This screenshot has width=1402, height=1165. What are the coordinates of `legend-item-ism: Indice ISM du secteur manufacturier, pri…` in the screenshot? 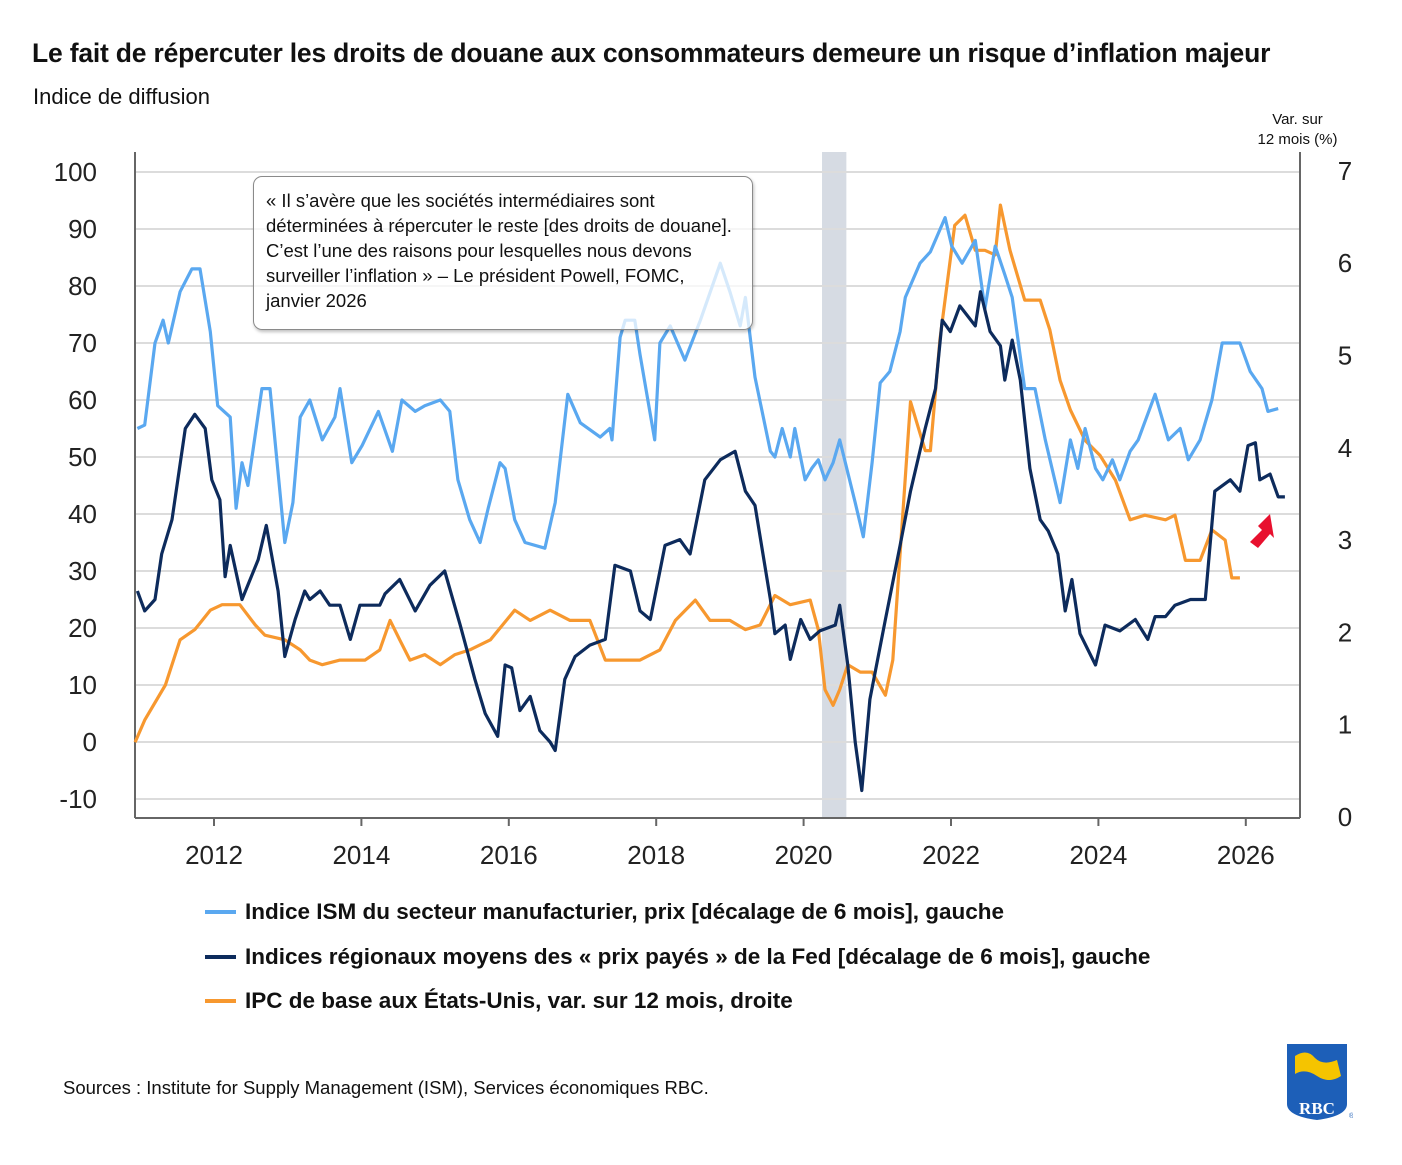 It's located at (604, 912).